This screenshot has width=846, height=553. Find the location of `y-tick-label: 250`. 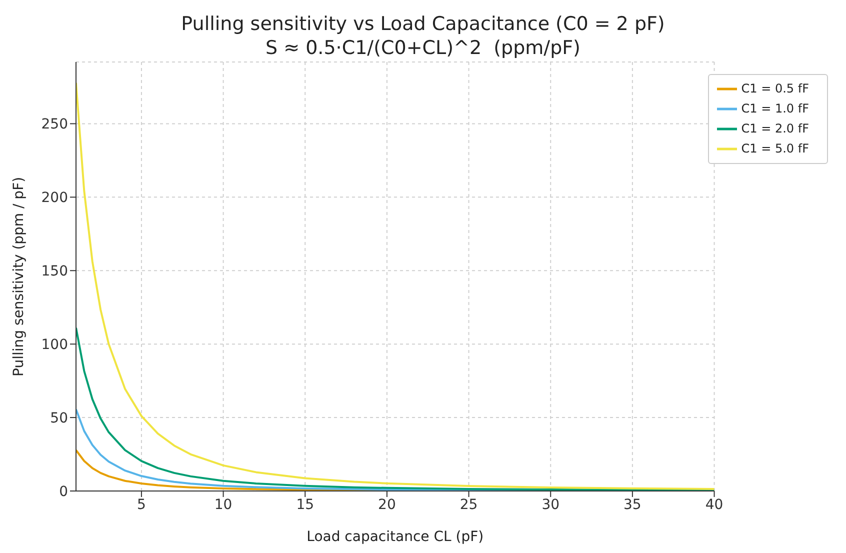

y-tick-label: 250 is located at coordinates (54, 124).